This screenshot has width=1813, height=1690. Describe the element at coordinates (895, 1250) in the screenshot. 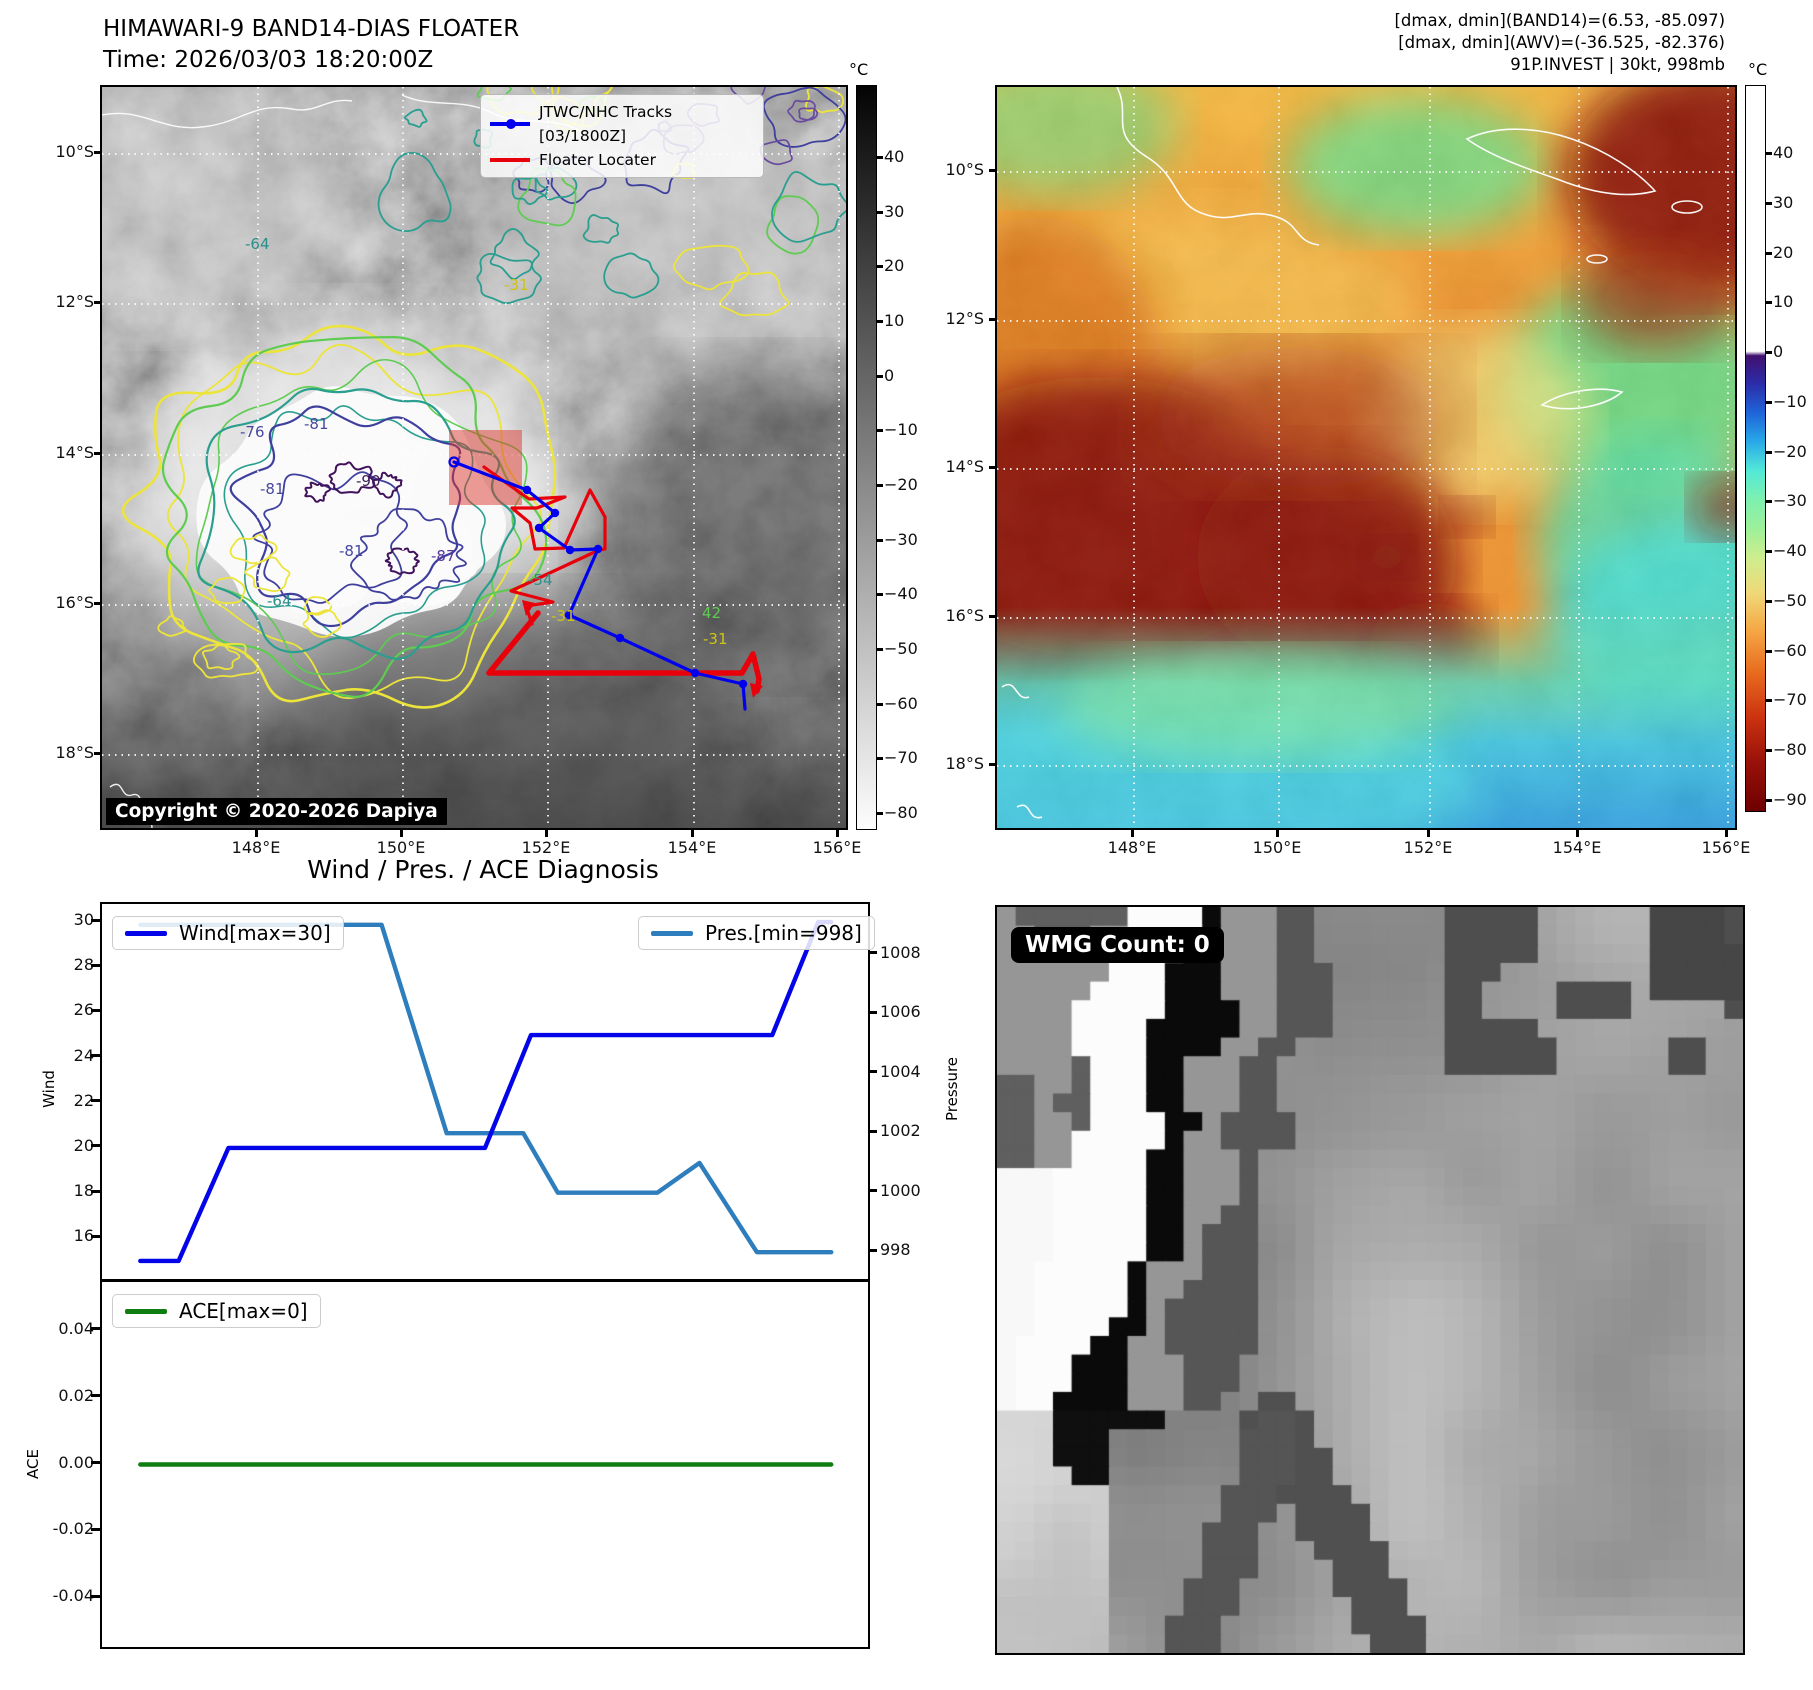

I see `pressure-ytick: 998` at that location.